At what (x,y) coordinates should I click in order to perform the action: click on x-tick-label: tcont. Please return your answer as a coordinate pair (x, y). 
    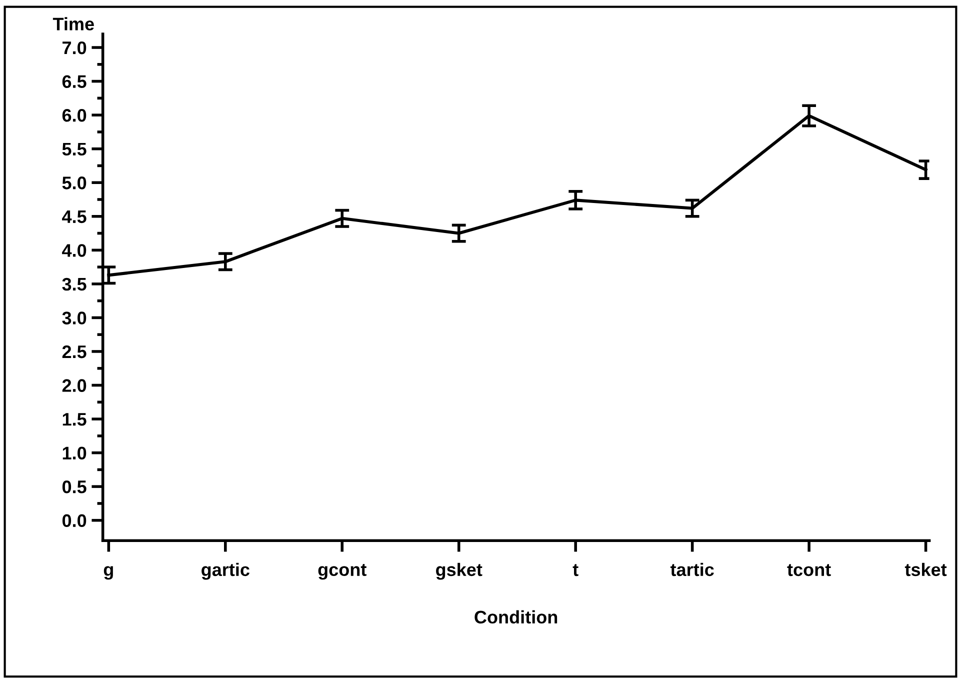
    Looking at the image, I should click on (809, 570).